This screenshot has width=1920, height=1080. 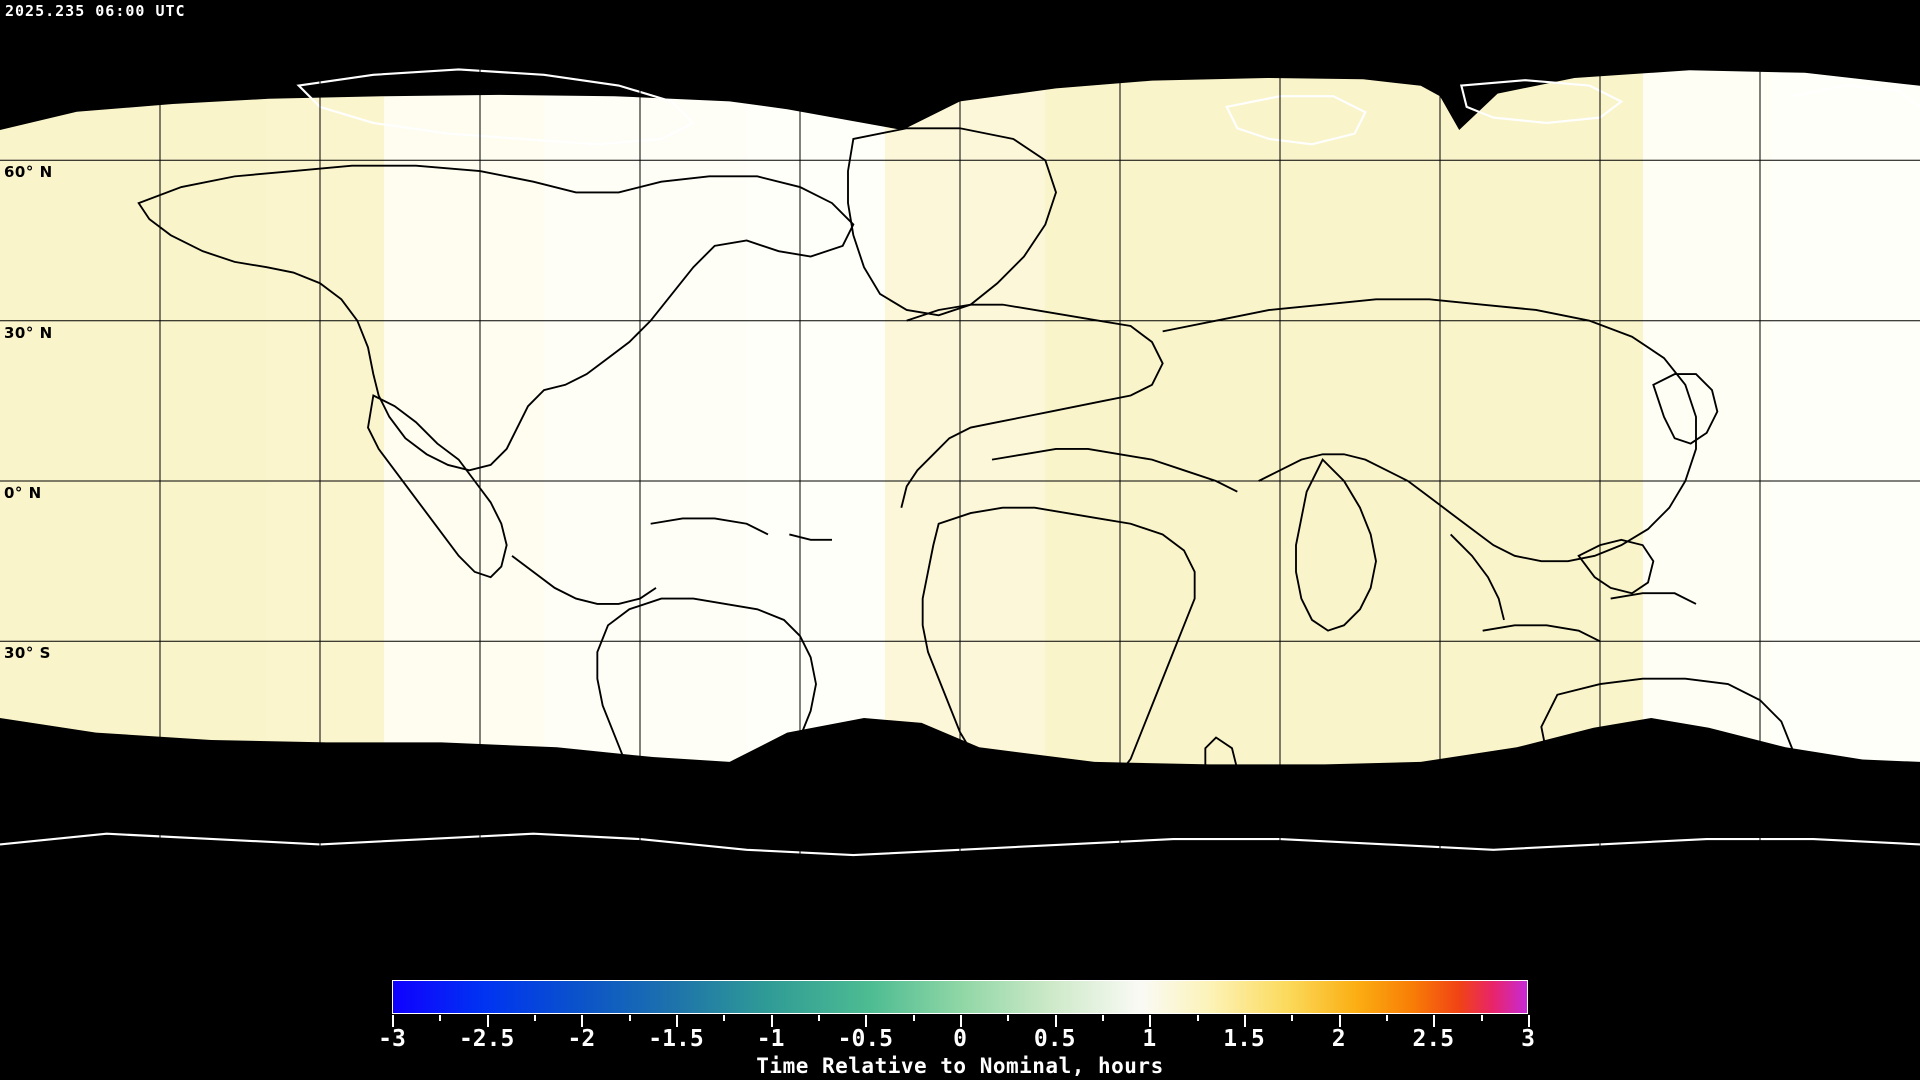 What do you see at coordinates (28, 332) in the screenshot?
I see `latitude-label: 30° N` at bounding box center [28, 332].